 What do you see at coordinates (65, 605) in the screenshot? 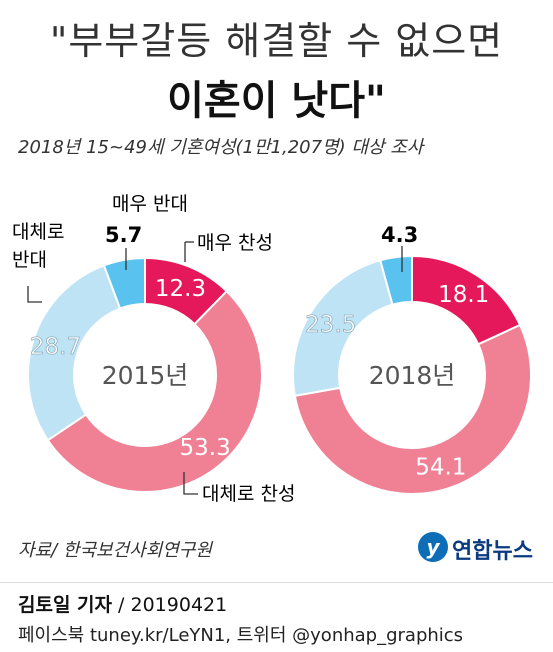
I see `reporter-name: 김토일 기자` at bounding box center [65, 605].